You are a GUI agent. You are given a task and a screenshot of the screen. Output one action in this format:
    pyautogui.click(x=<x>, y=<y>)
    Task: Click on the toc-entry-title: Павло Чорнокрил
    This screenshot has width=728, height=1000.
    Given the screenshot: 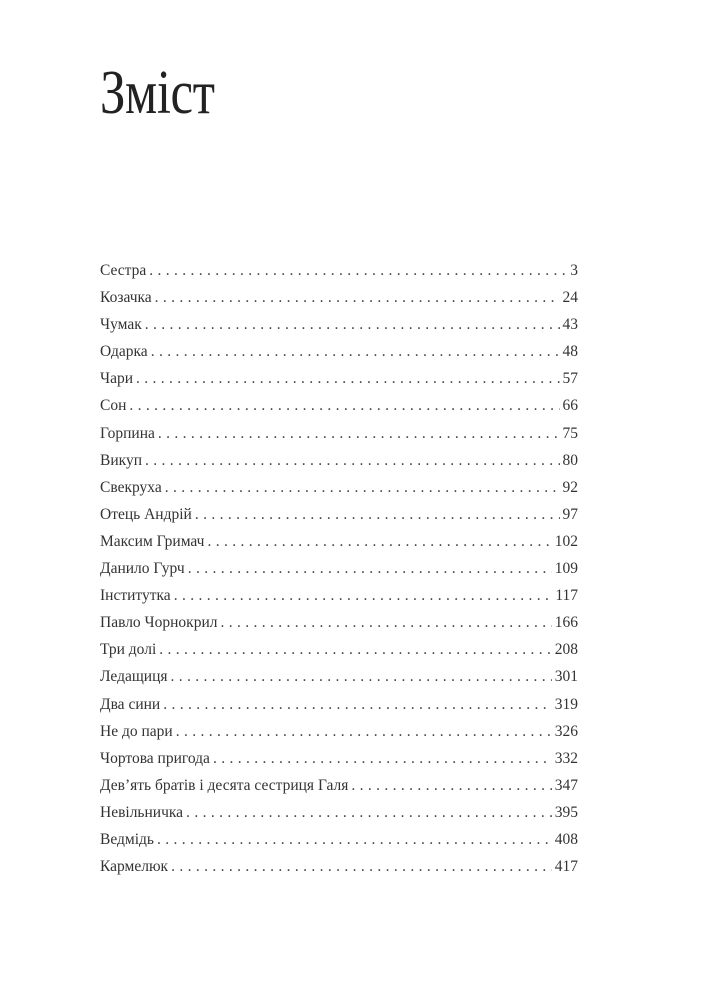 What is the action you would take?
    pyautogui.click(x=159, y=623)
    